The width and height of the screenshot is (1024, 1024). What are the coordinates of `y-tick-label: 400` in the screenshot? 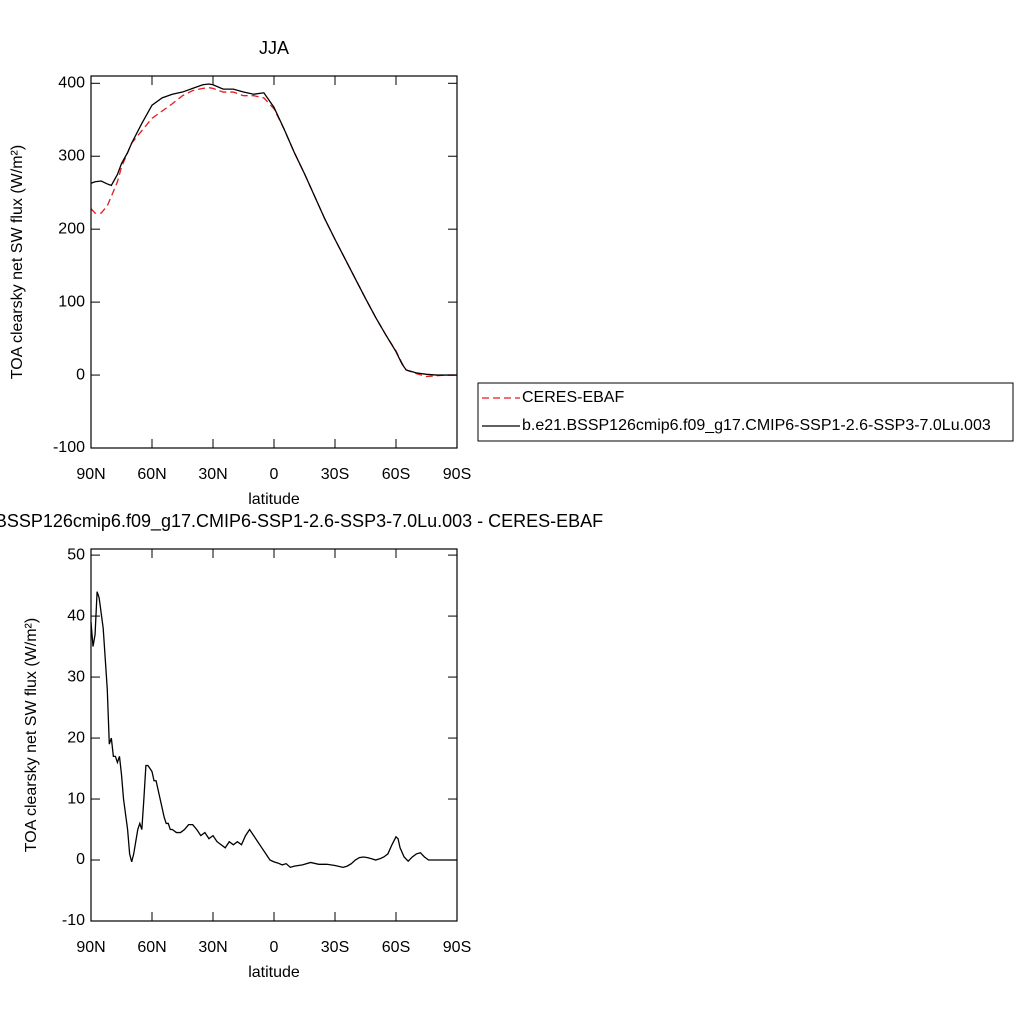 It's located at (71, 83).